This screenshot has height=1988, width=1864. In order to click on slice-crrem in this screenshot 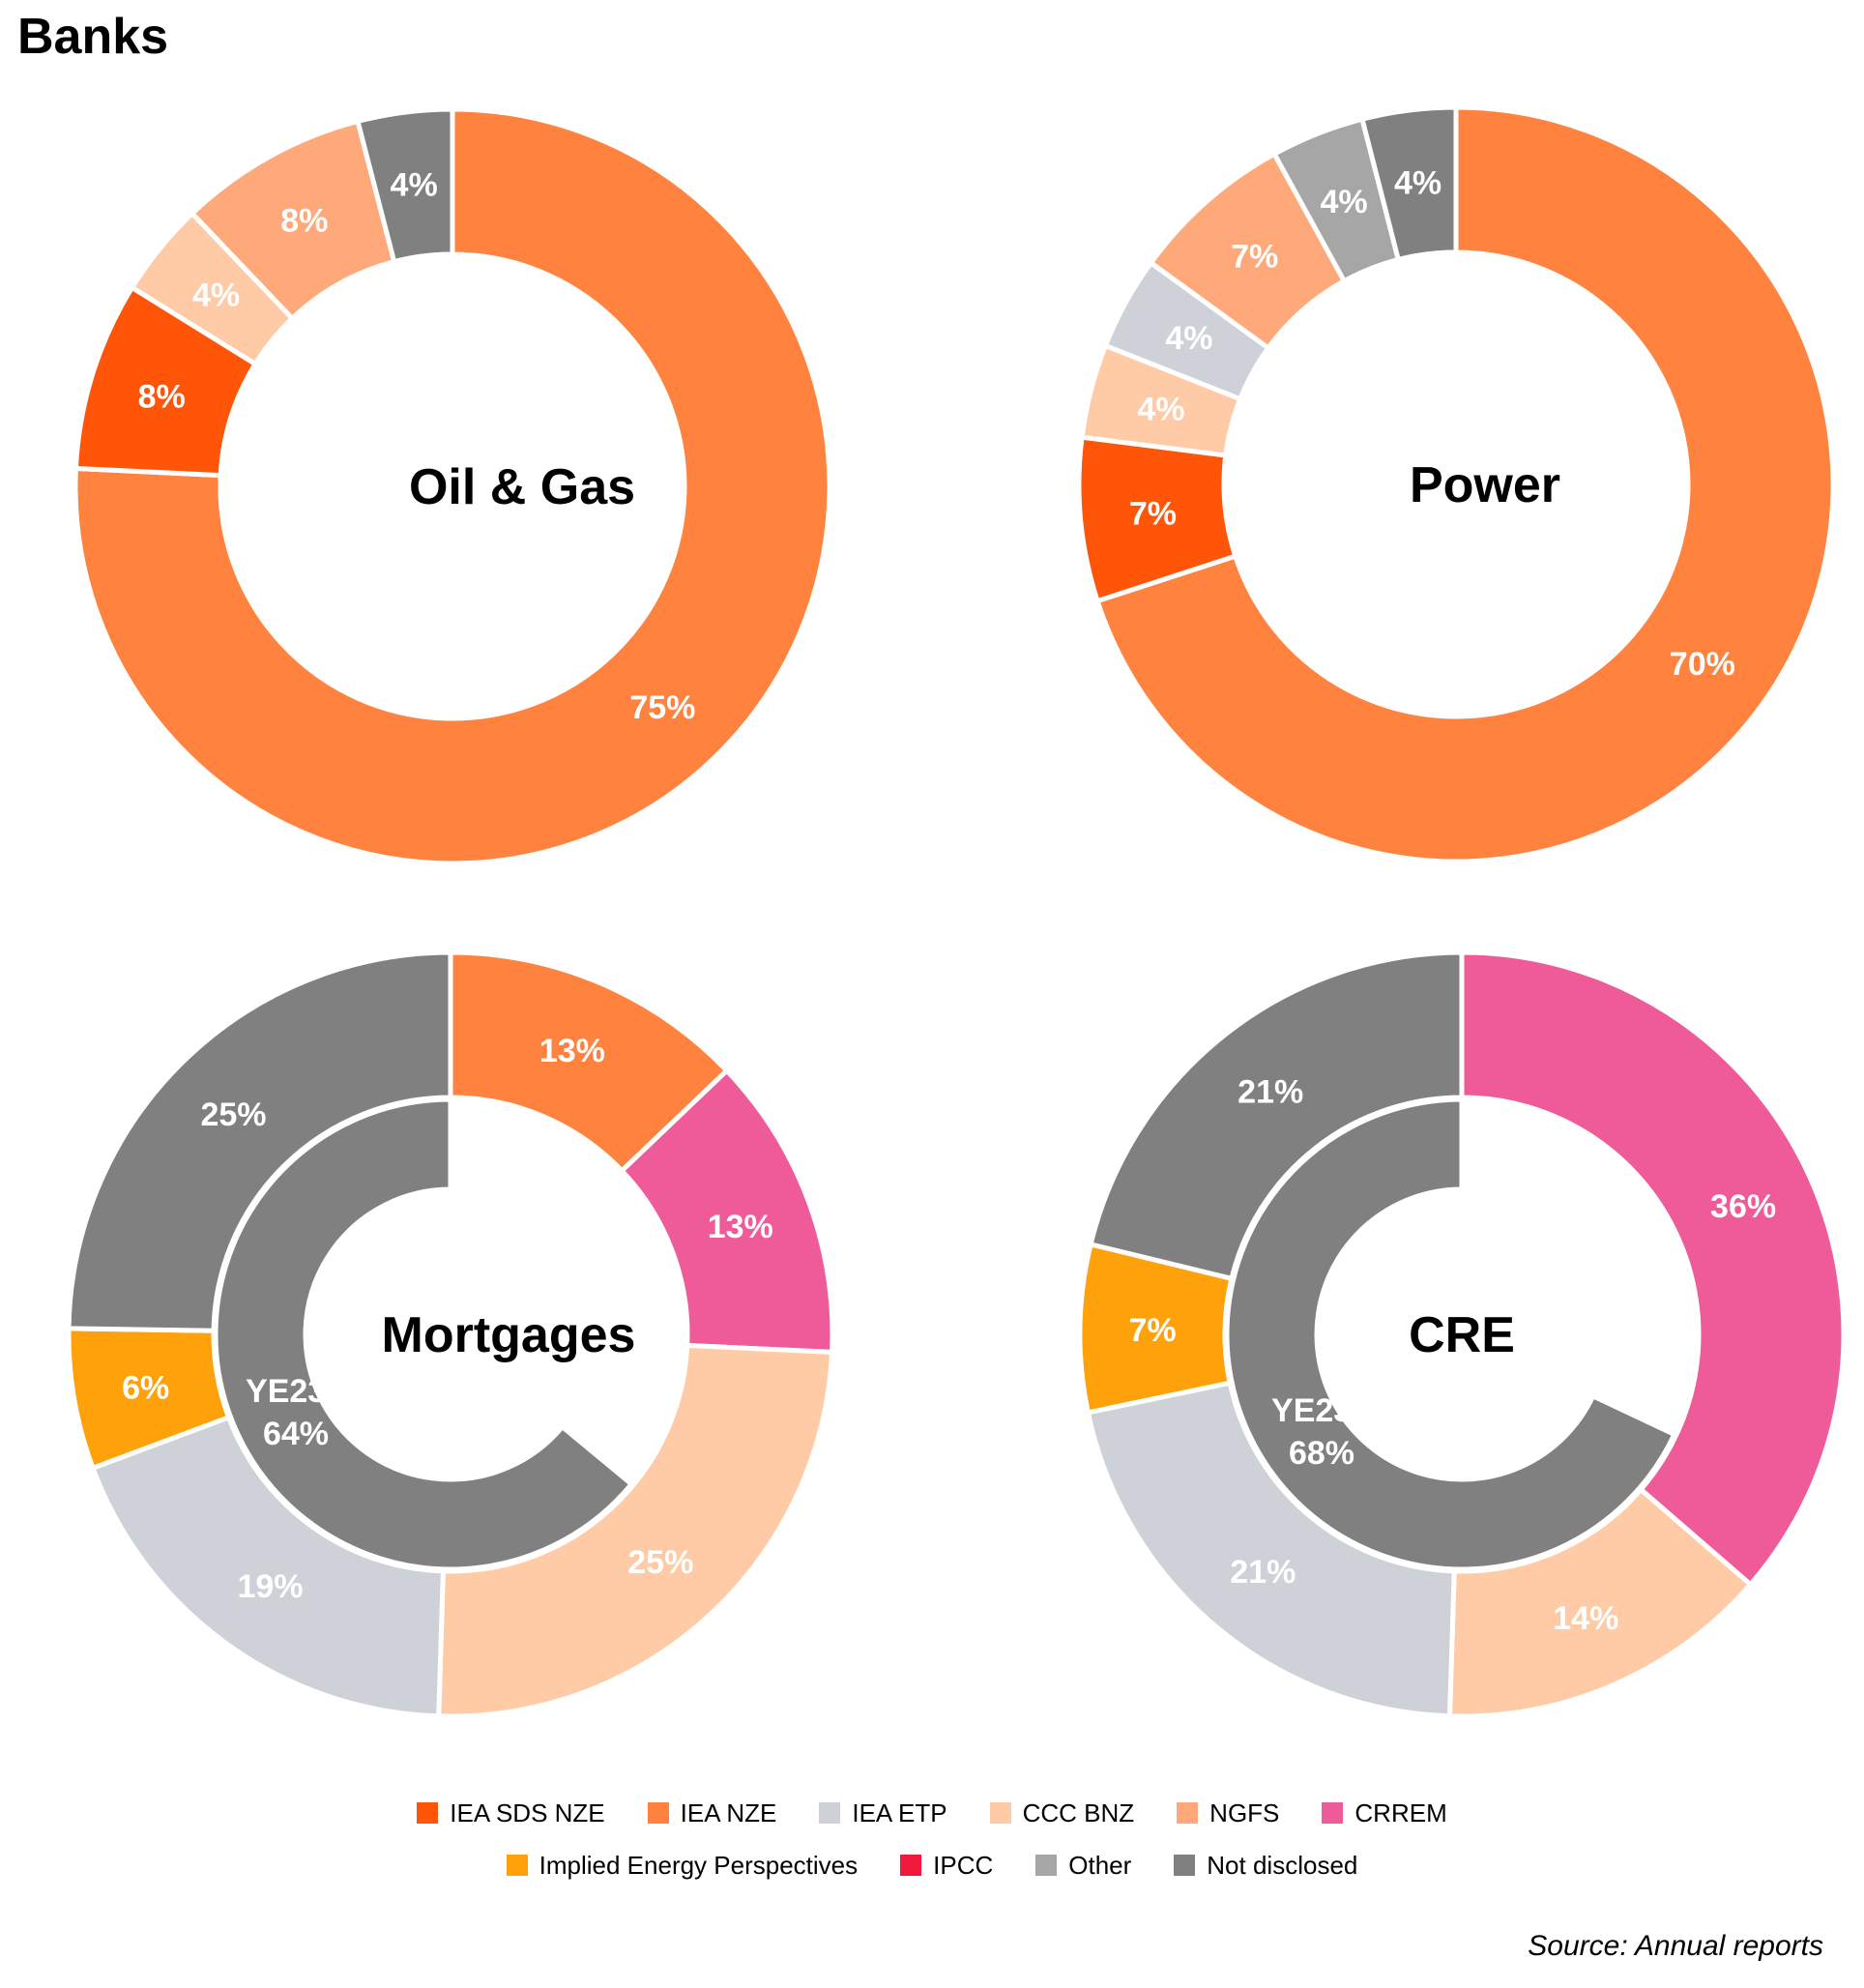, I will do `click(1653, 1269)`.